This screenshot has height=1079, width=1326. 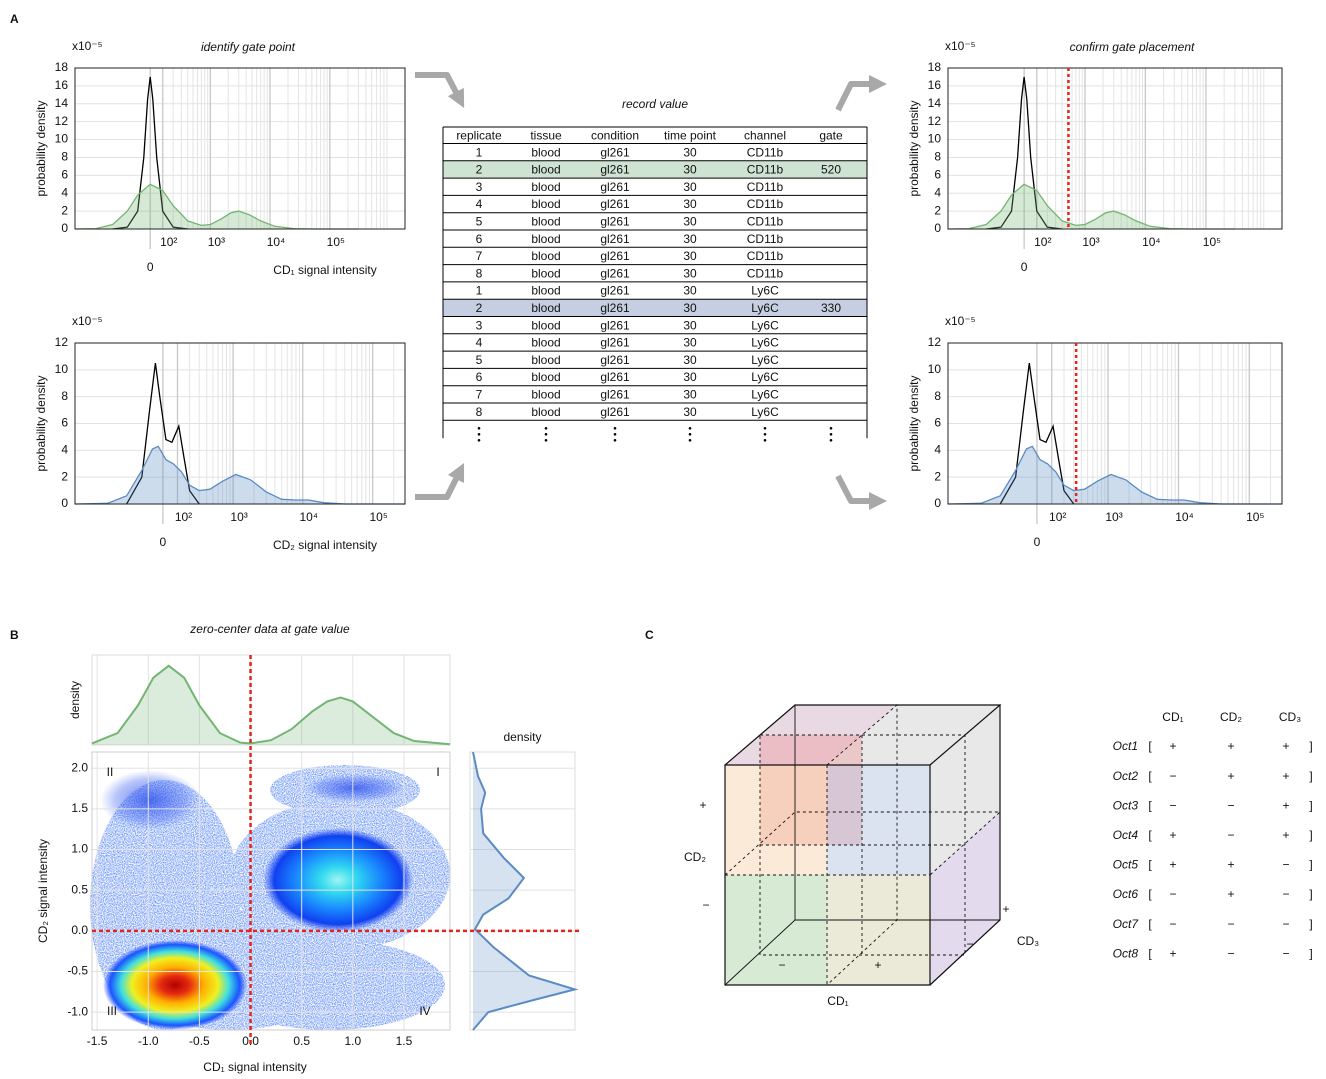 What do you see at coordinates (690, 135) in the screenshot?
I see `column-header: time point` at bounding box center [690, 135].